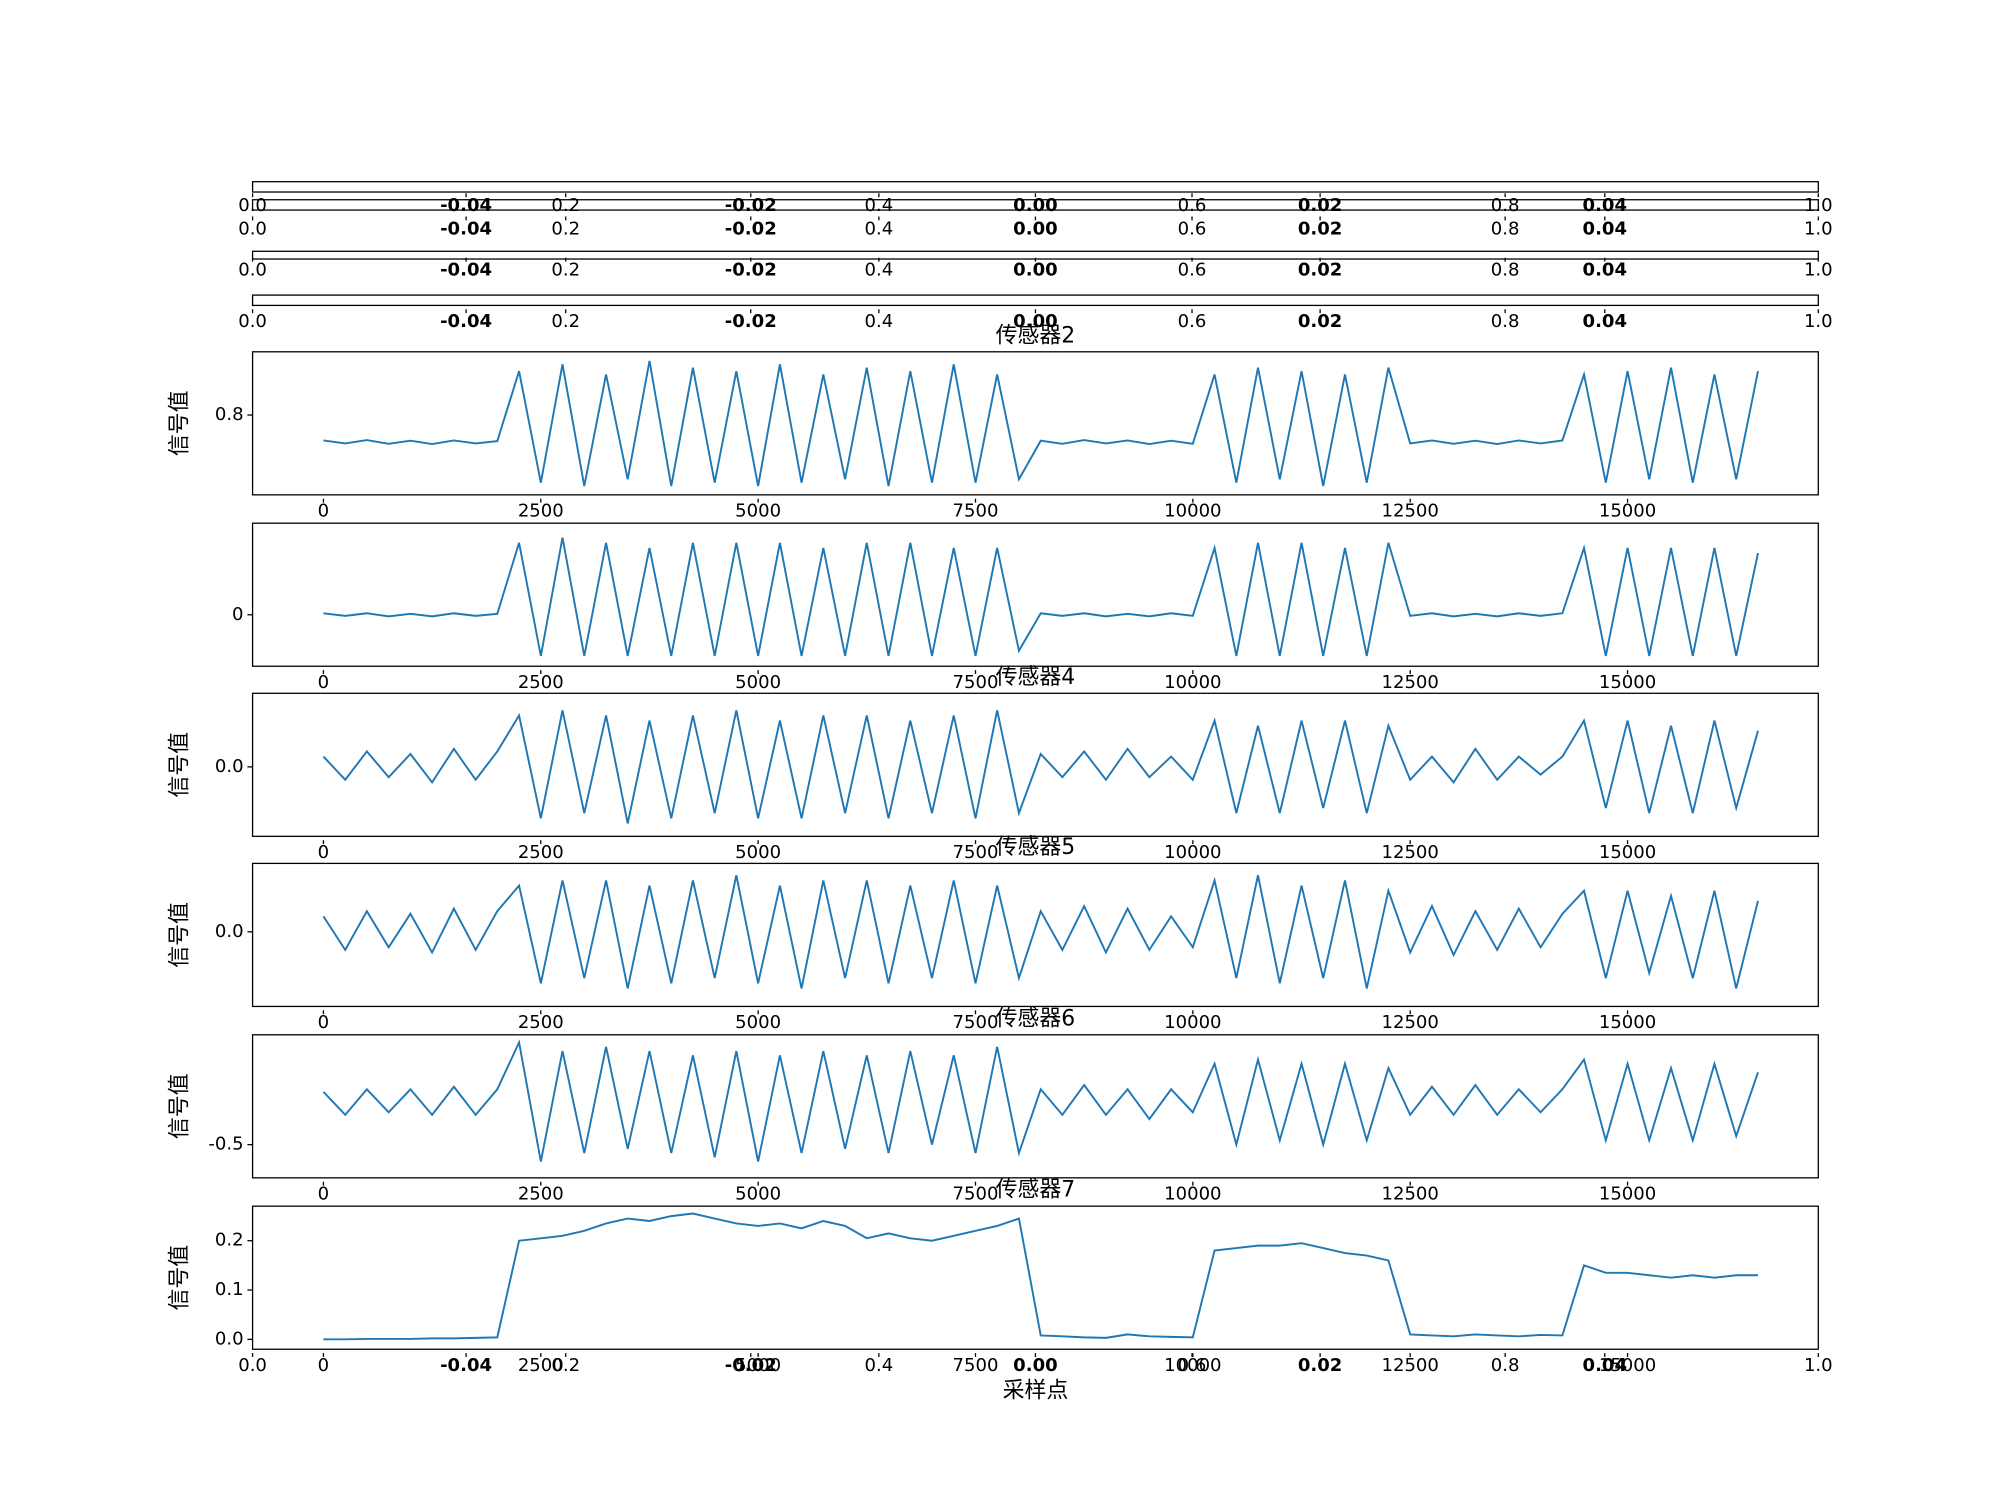  I want to click on panel-title: 传感器2, so click(1036, 335).